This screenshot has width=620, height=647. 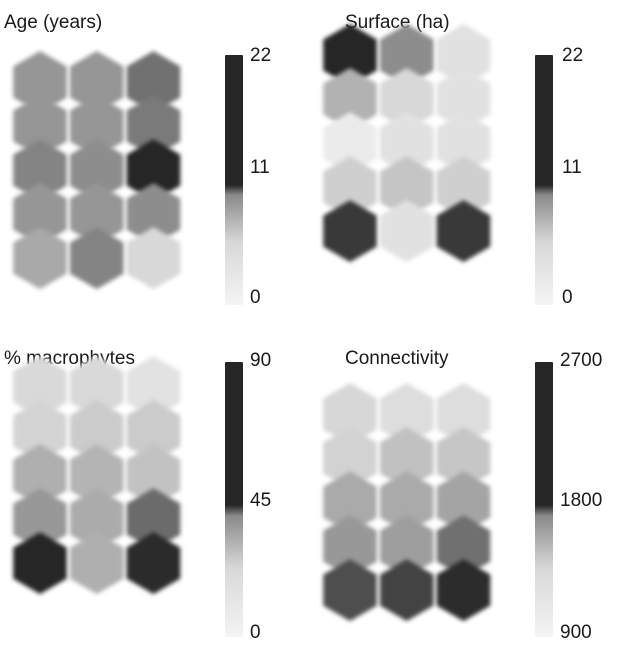 I want to click on hexmap-macrophytes, so click(x=97, y=475).